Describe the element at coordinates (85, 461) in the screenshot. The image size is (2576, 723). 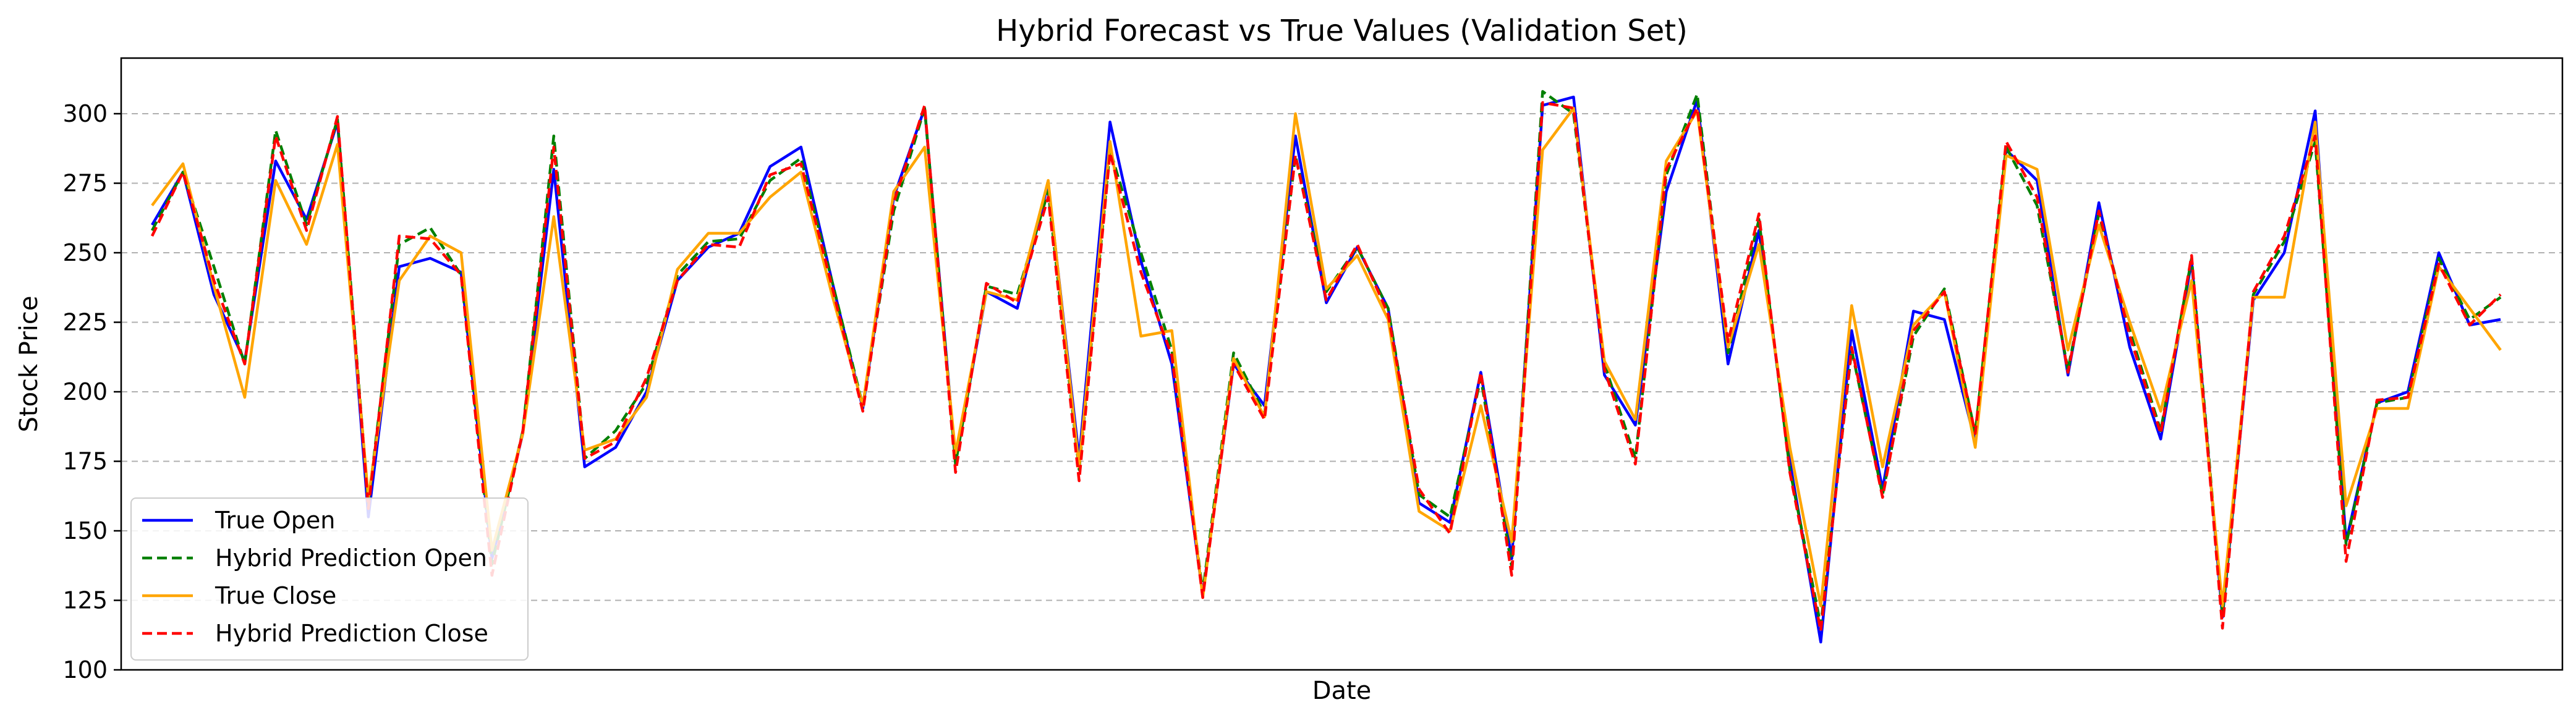
I see `y-tick-label: 175` at that location.